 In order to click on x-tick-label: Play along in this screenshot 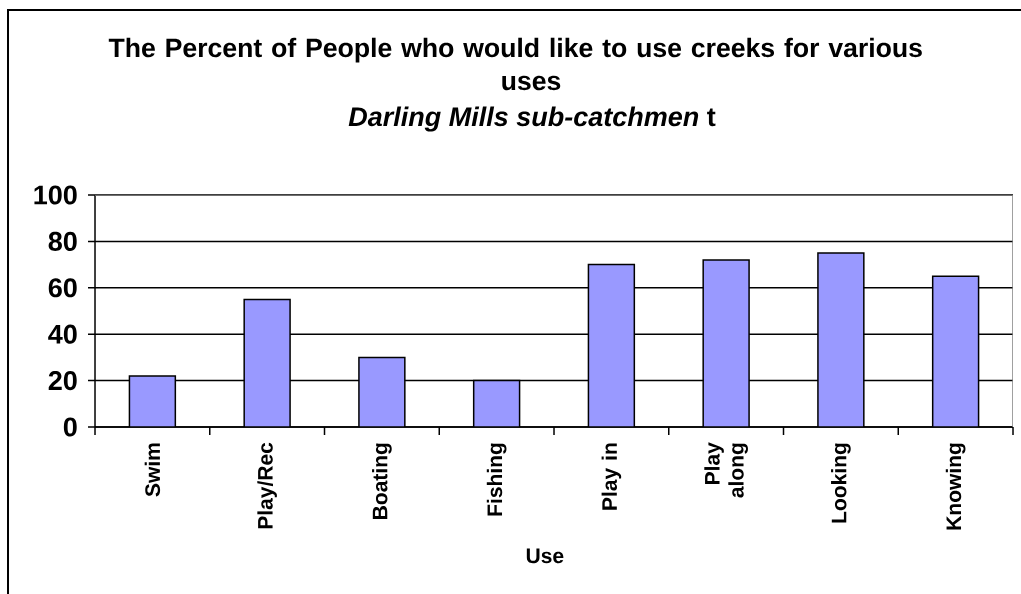, I will do `click(726, 470)`.